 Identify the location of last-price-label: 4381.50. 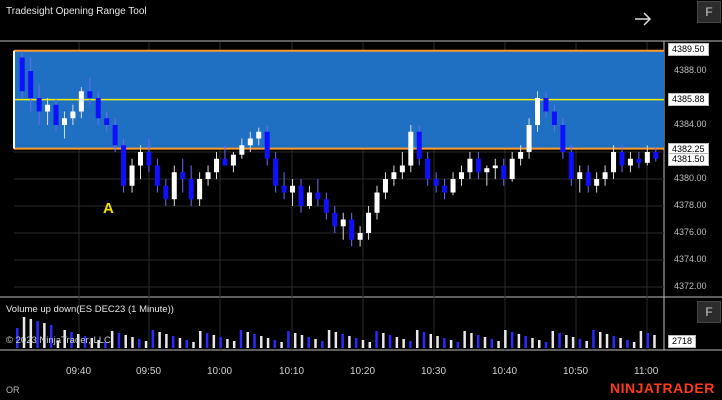
(688, 159).